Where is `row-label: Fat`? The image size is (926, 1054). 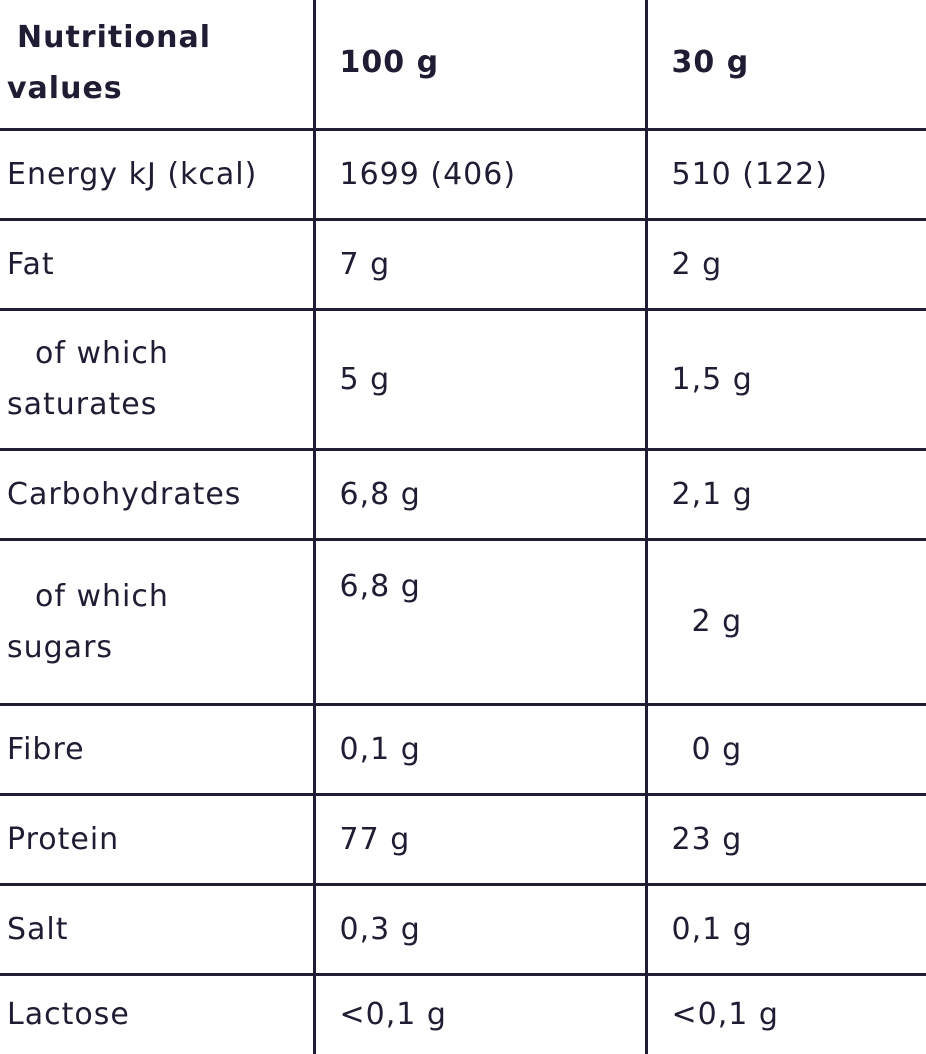 row-label: Fat is located at coordinates (158, 264).